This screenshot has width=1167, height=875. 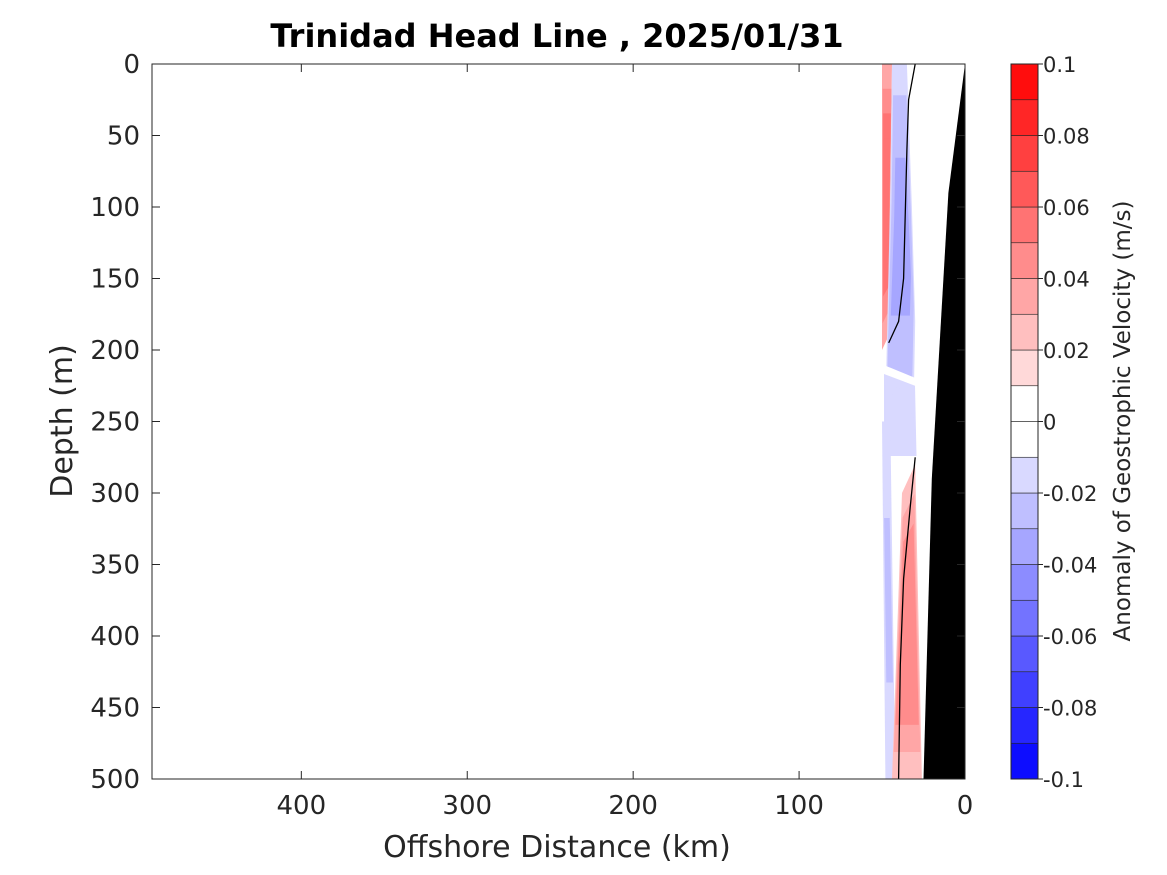 What do you see at coordinates (799, 806) in the screenshot?
I see `x-tick-label: 100` at bounding box center [799, 806].